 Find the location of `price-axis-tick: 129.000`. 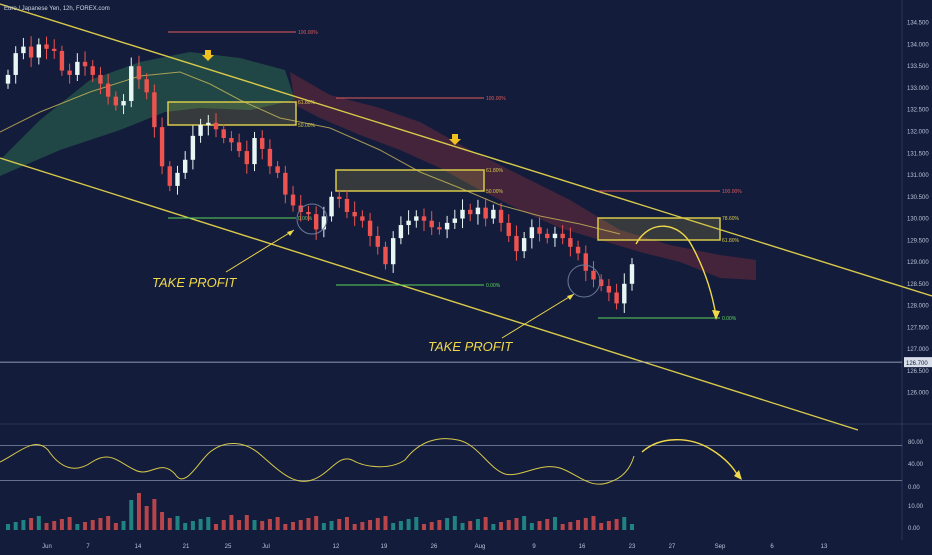

price-axis-tick: 129.000 is located at coordinates (918, 263).